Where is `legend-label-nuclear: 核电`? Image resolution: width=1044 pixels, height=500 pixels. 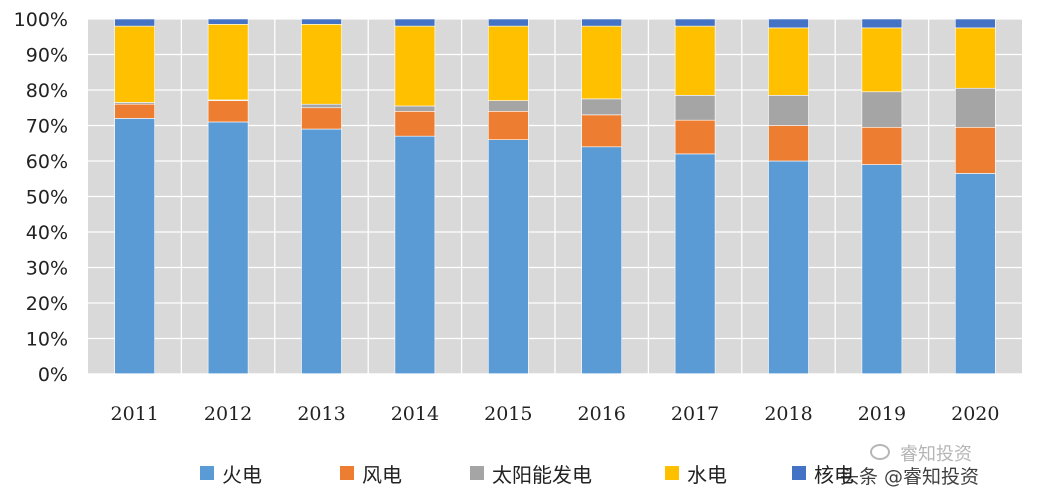
legend-label-nuclear: 核电 is located at coordinates (834, 474).